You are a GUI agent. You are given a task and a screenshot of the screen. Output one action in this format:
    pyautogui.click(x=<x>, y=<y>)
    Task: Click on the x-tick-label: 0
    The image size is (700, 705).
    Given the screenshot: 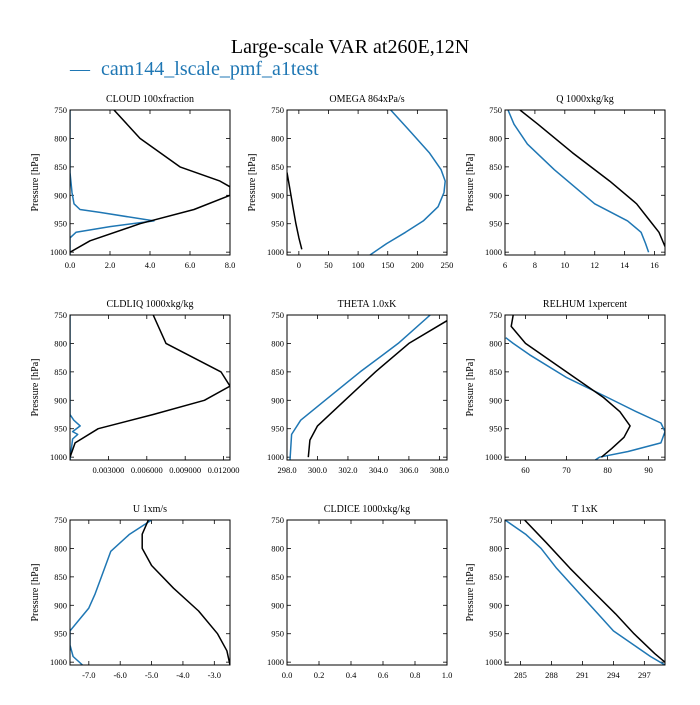 What is the action you would take?
    pyautogui.click(x=299, y=265)
    